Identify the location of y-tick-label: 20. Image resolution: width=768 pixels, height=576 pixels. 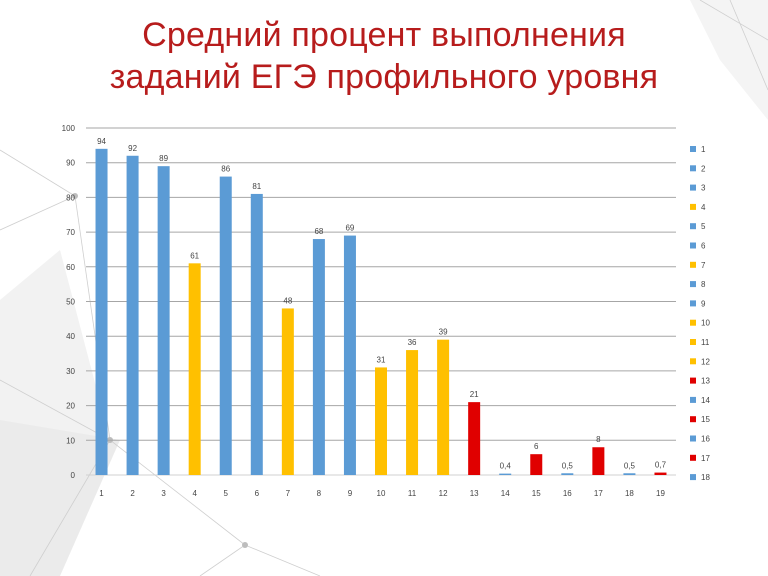
(70, 406).